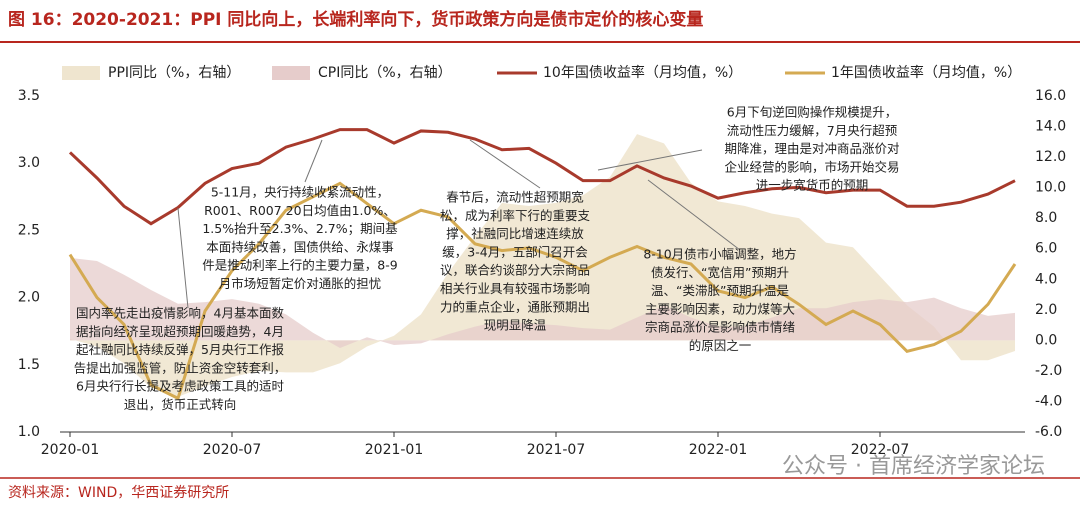 The width and height of the screenshot is (1080, 510). Describe the element at coordinates (70, 450) in the screenshot. I see `x-tick-label: 2020-01` at that location.